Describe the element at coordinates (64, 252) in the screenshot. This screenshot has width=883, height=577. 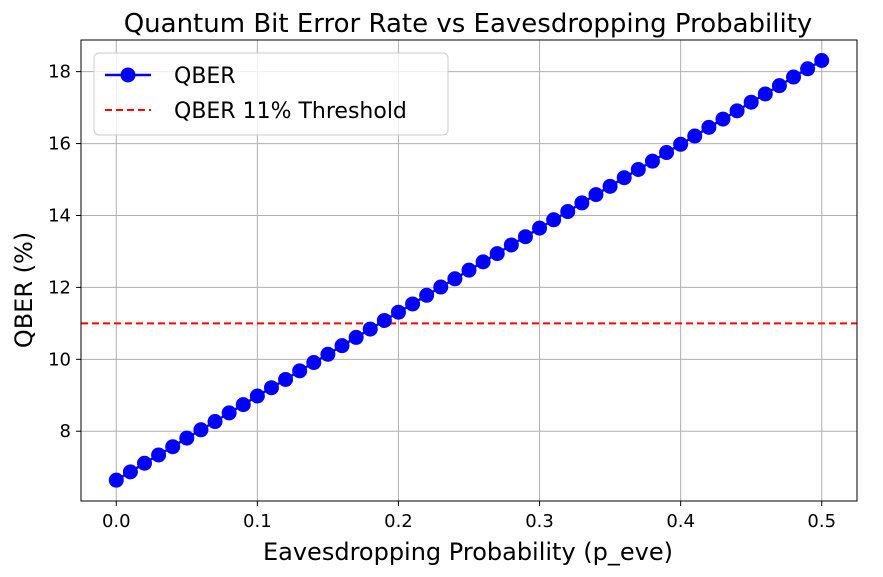
I see `y-ticks: 8 10 12 14 16 18` at that location.